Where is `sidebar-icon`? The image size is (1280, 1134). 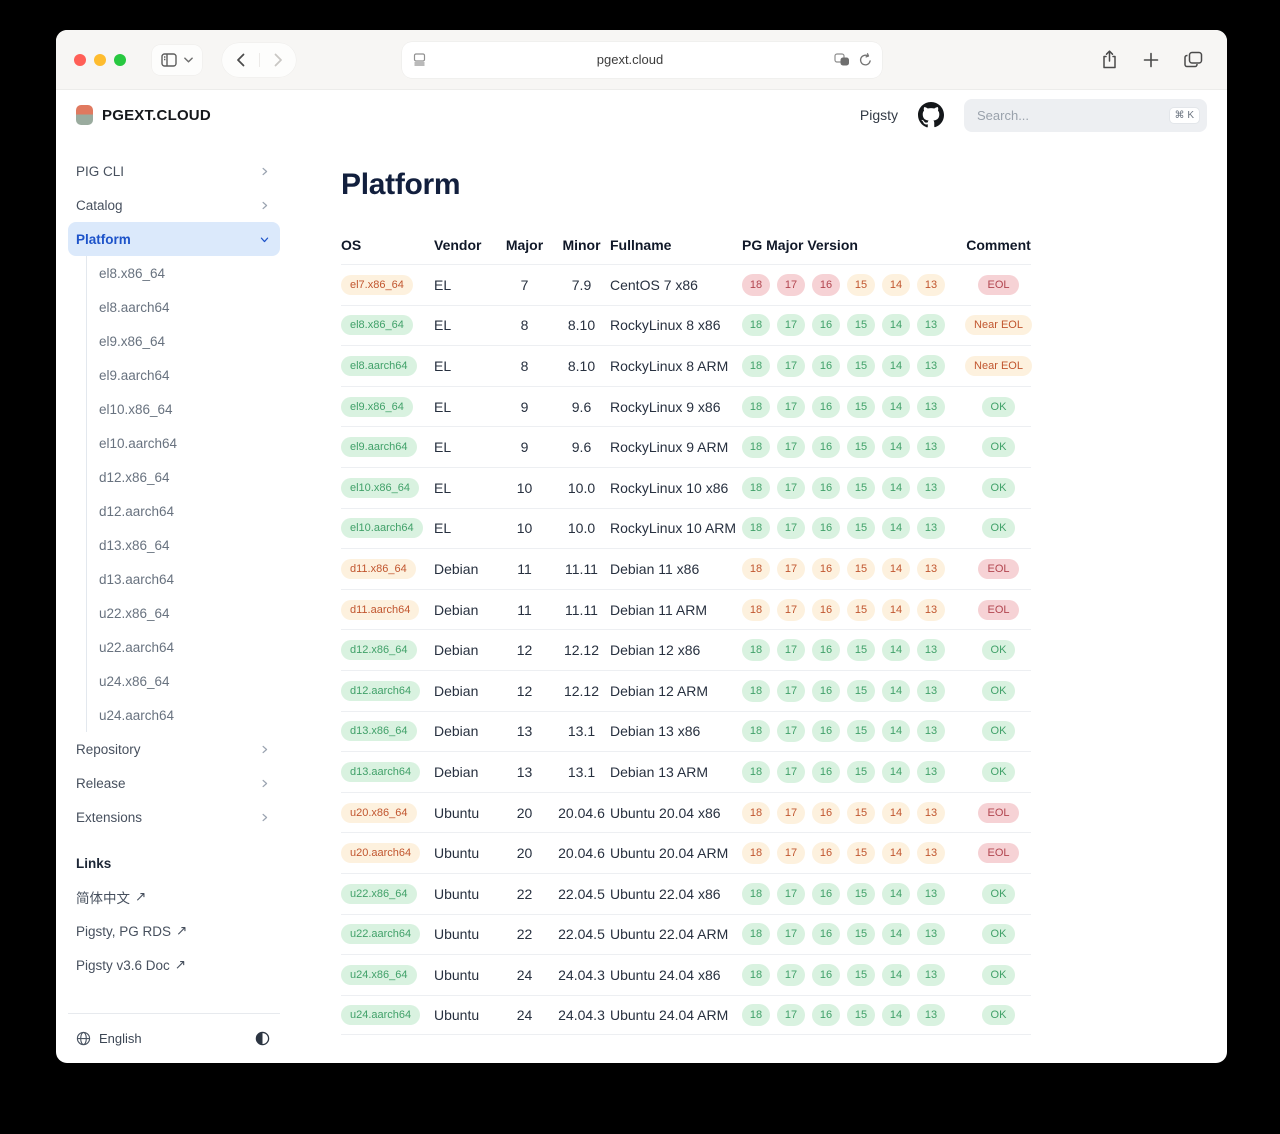 sidebar-icon is located at coordinates (169, 59).